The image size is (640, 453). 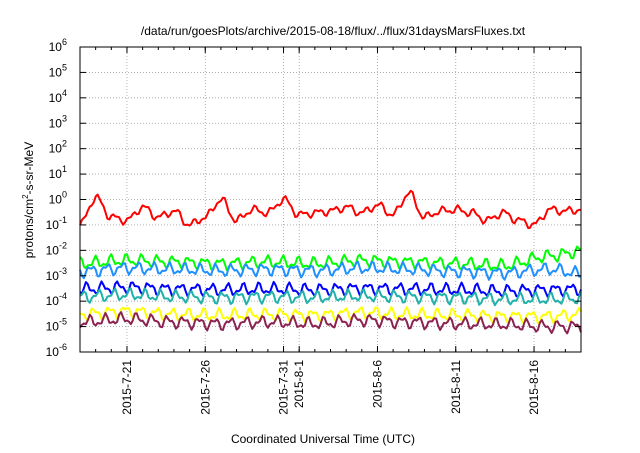 I want to click on x-tick-label: 2015-7-26, so click(x=205, y=387).